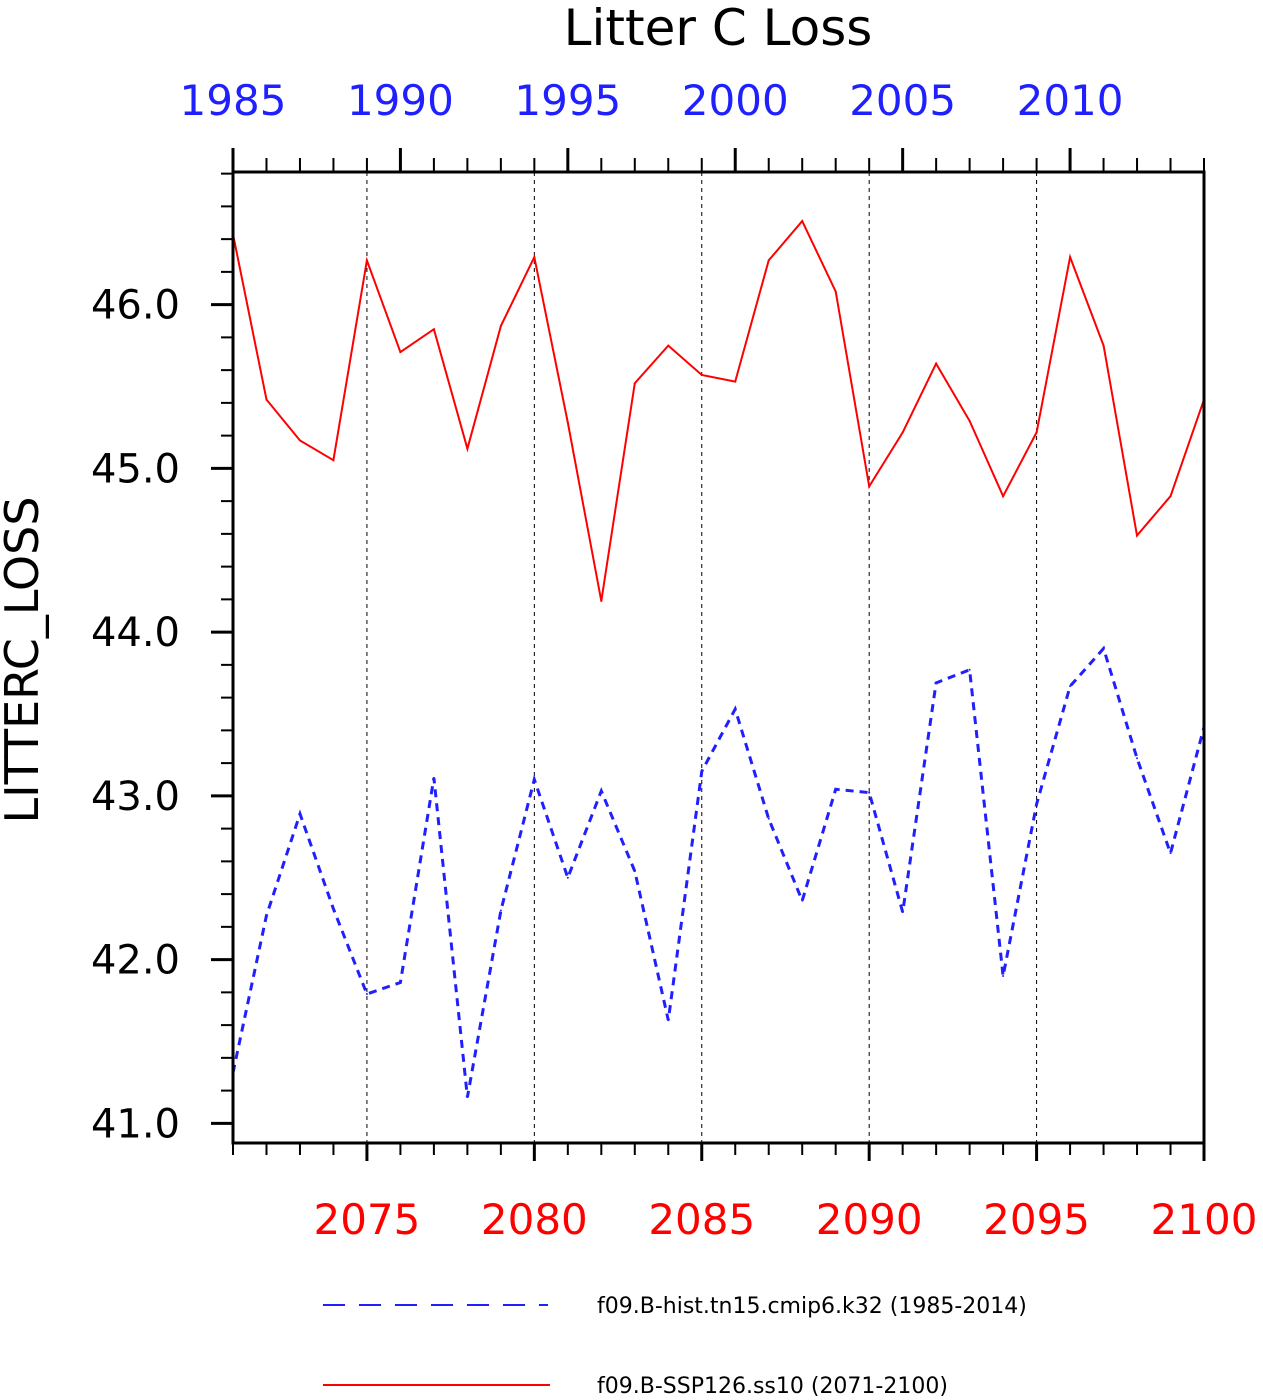 The image size is (1263, 1400). Describe the element at coordinates (366, 1219) in the screenshot. I see `bottom-axis-tick-label: 2075` at that location.